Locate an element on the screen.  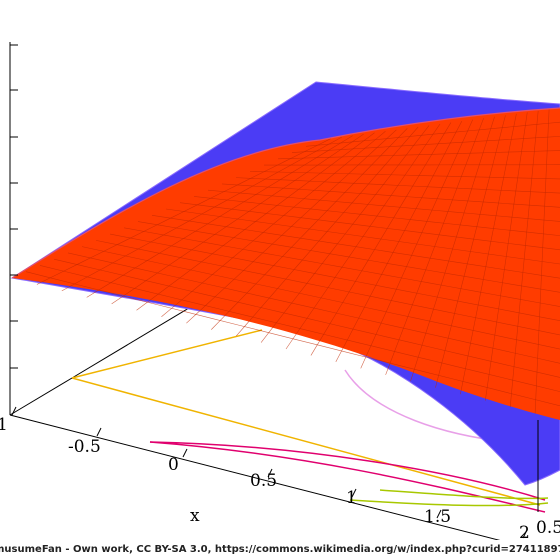
x-tick-label: 0.5 is located at coordinates (263, 481).